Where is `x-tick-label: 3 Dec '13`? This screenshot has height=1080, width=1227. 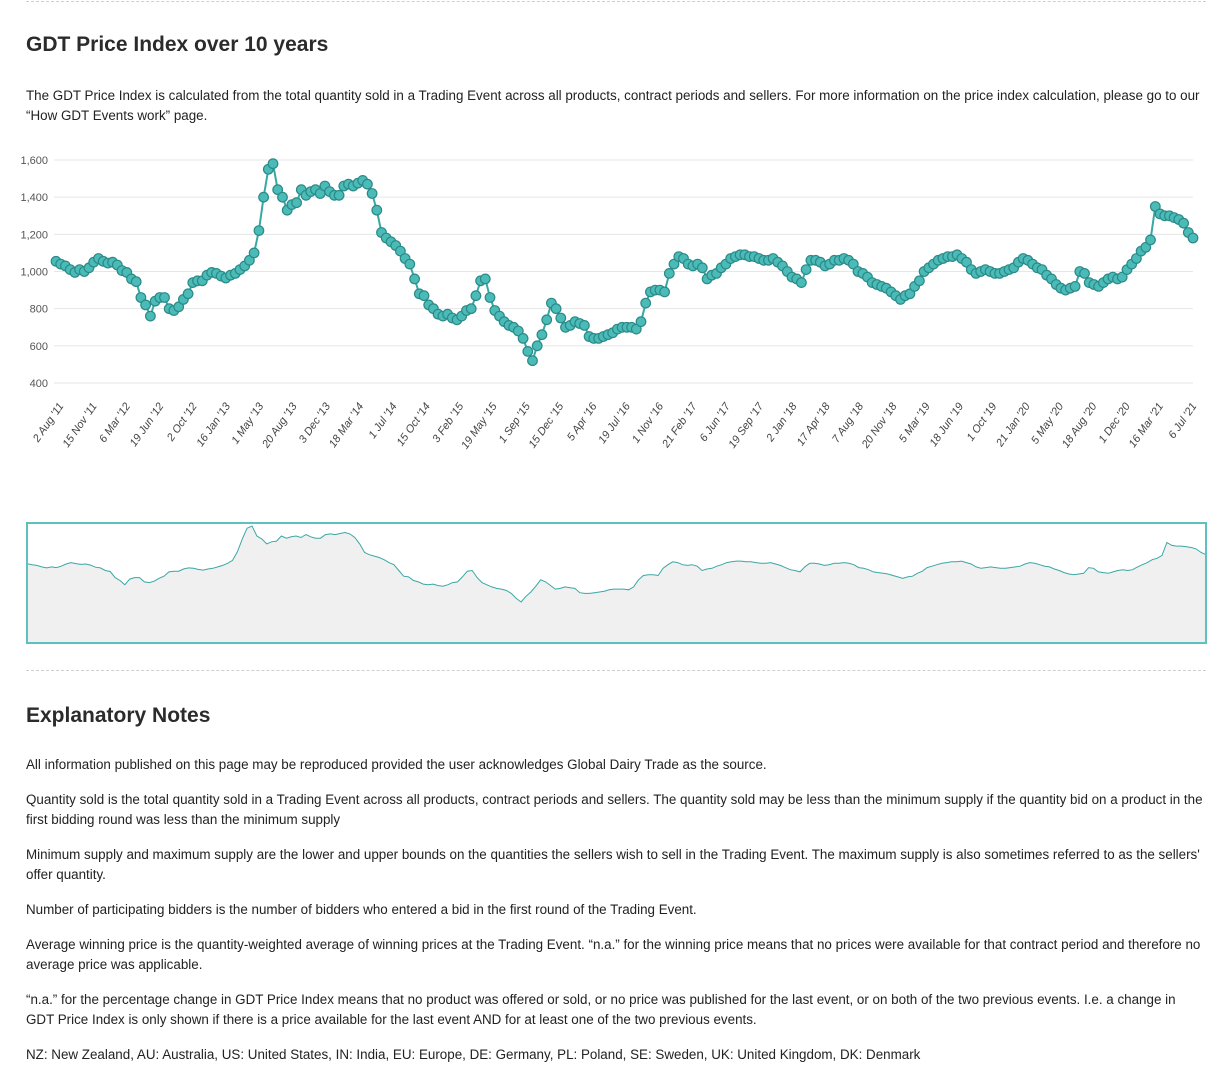 x-tick-label: 3 Dec '13 is located at coordinates (315, 422).